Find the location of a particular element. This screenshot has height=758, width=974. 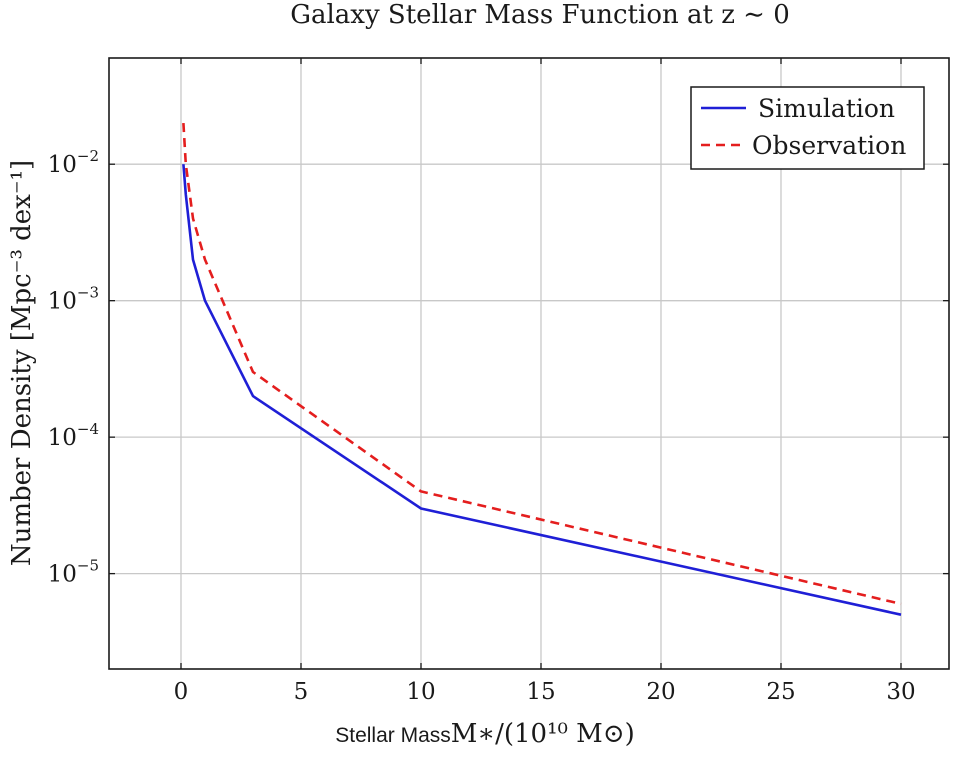

y-tick-label: 10⁻³ is located at coordinates (73, 299).